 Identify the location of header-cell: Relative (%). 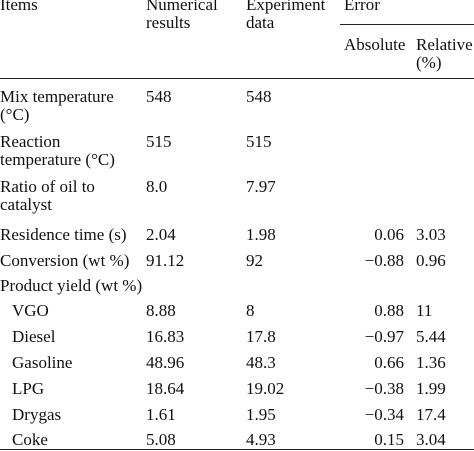
(444, 53).